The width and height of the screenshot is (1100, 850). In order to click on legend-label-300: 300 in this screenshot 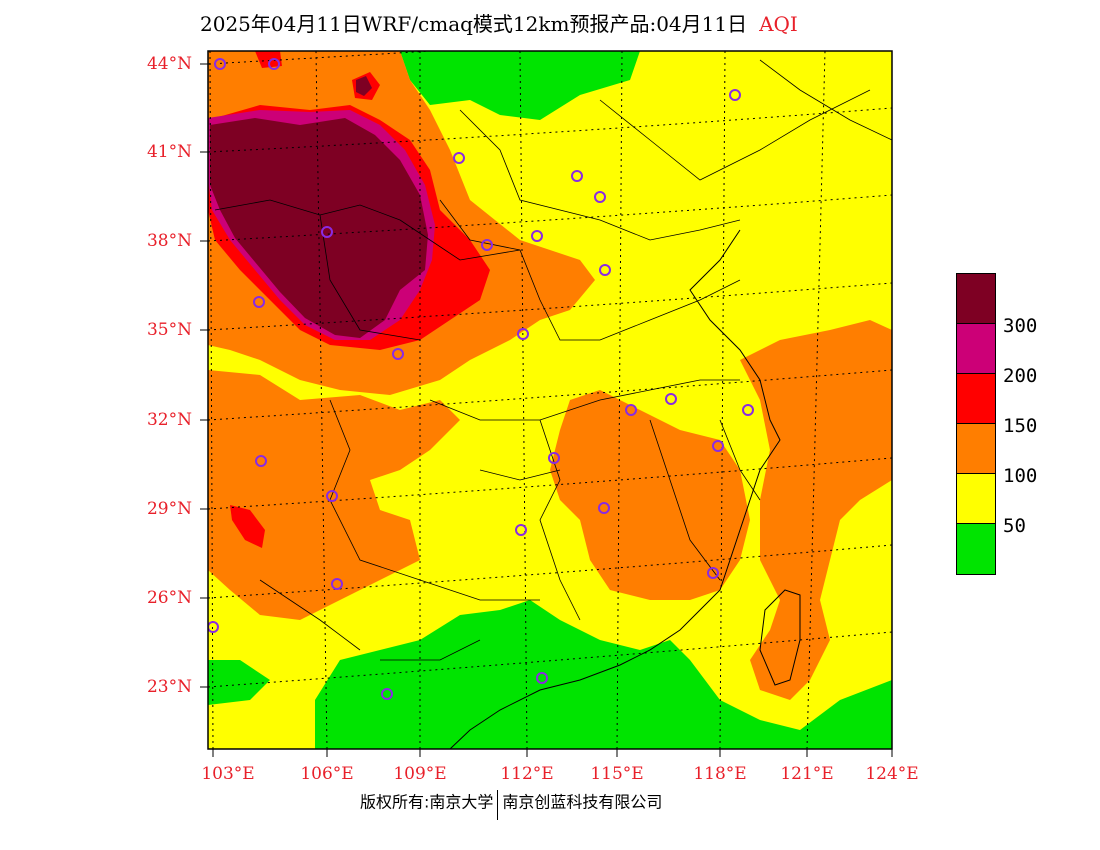, I will do `click(1020, 326)`.